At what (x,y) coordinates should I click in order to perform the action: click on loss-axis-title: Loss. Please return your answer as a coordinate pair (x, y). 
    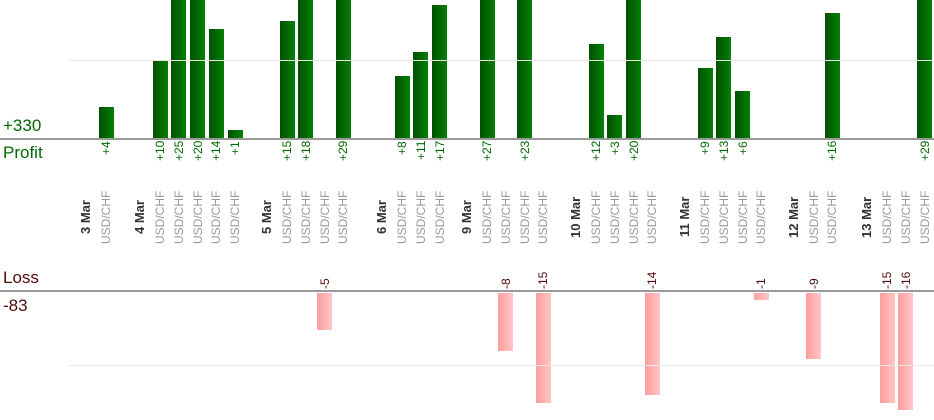
    Looking at the image, I should click on (21, 277).